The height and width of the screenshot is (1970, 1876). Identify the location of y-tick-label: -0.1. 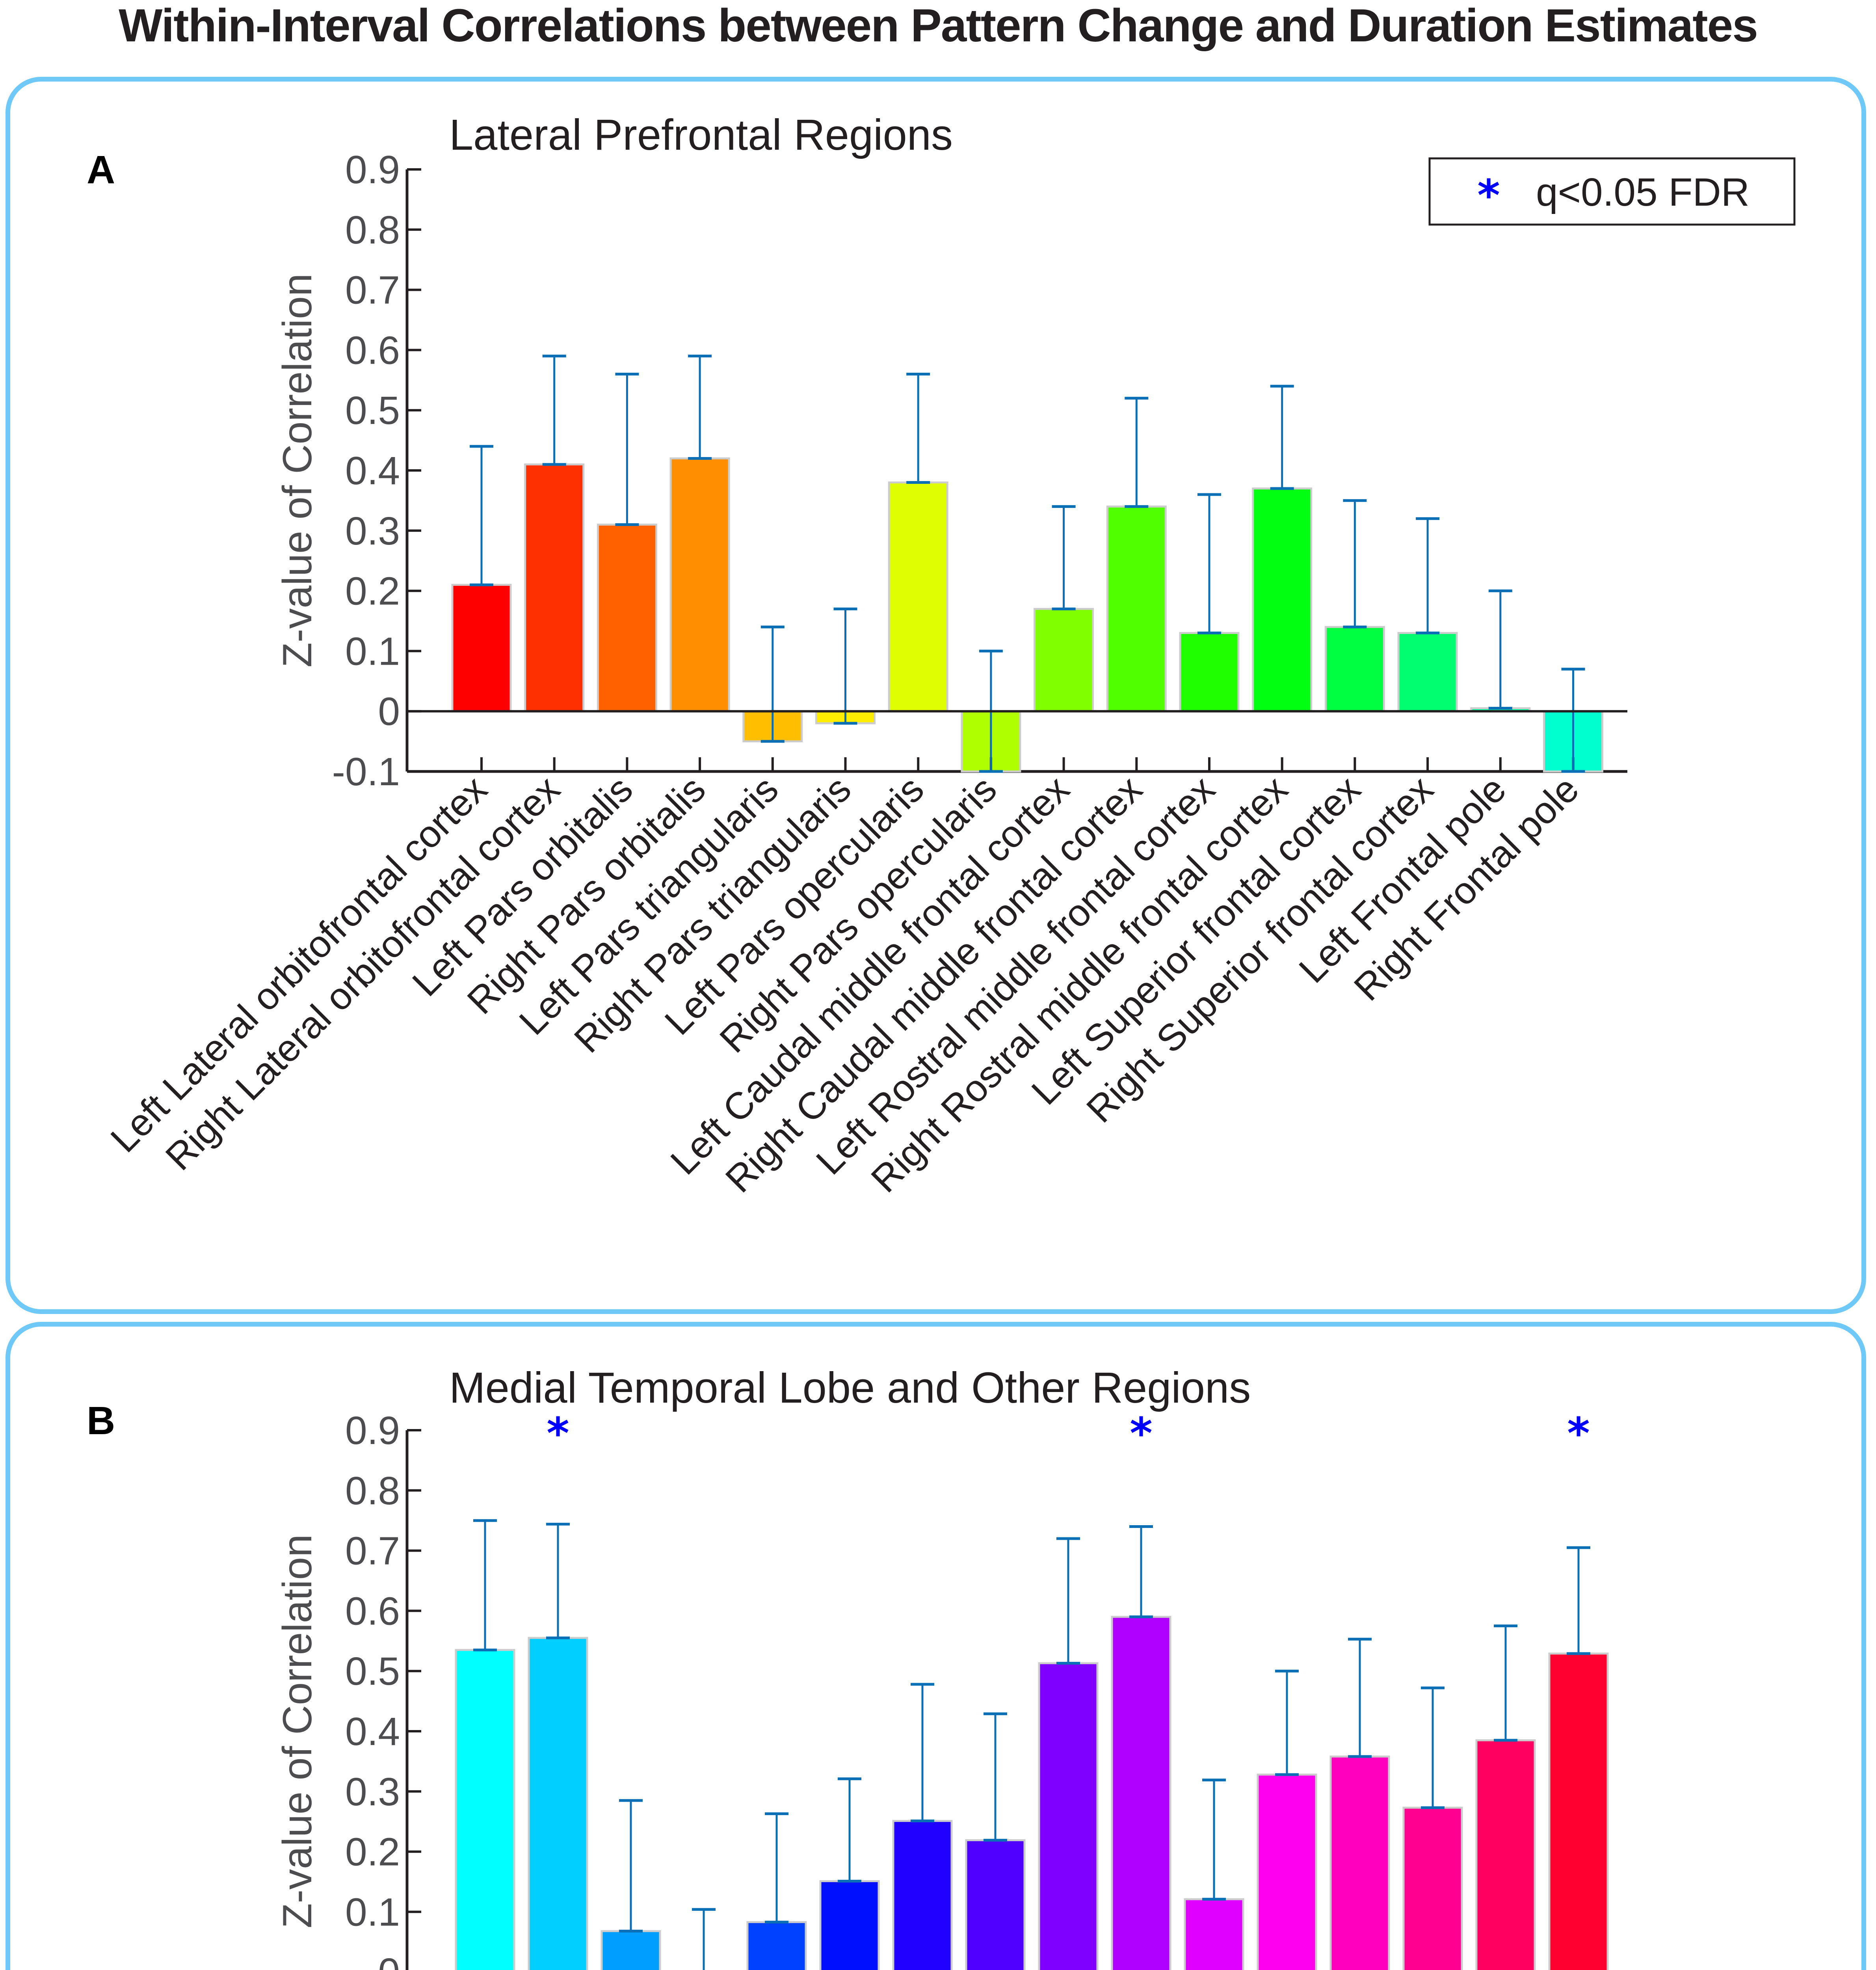
(366, 772).